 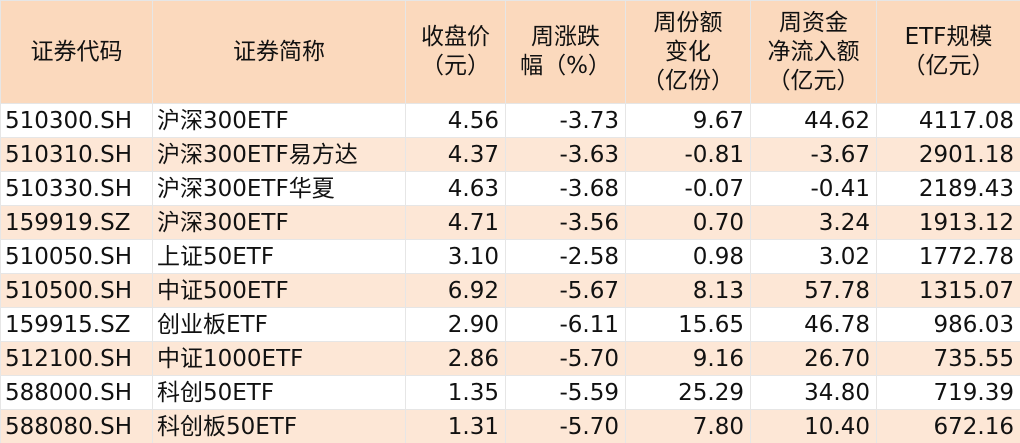 I want to click on value-cell: -3.67, so click(x=813, y=154).